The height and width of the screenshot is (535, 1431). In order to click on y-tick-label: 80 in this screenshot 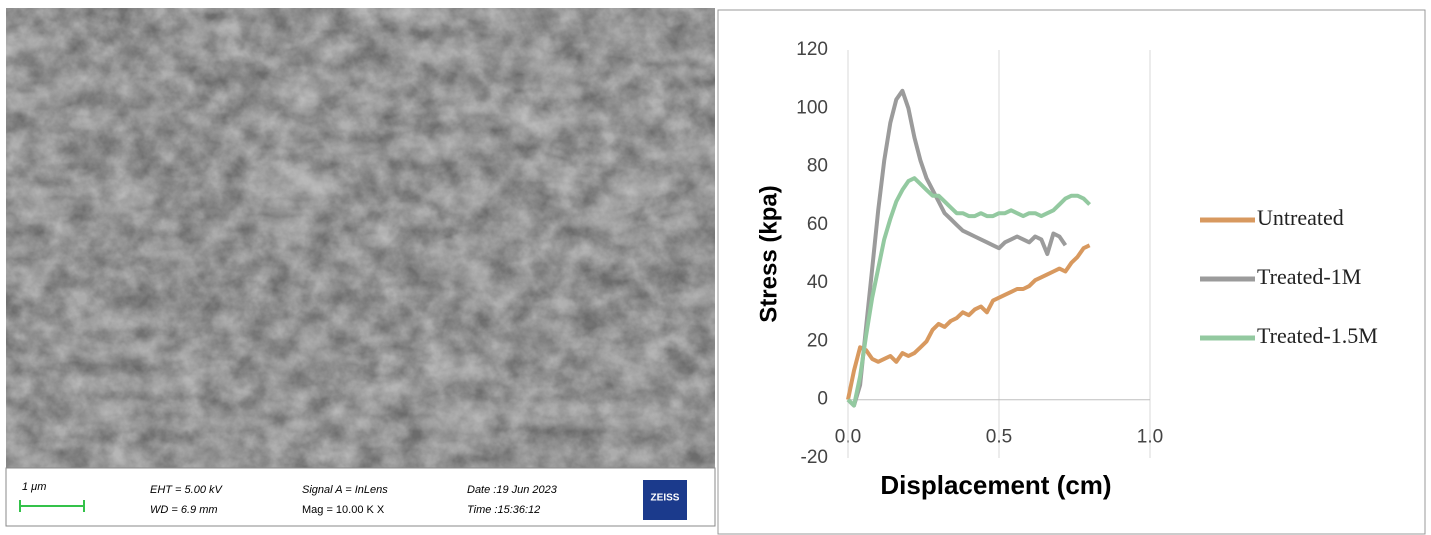, I will do `click(817, 166)`.